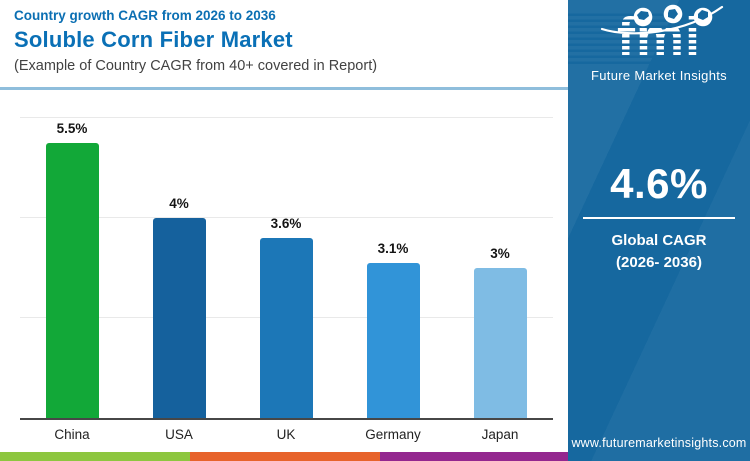  I want to click on bar-value-label-japan: 3%, so click(500, 253).